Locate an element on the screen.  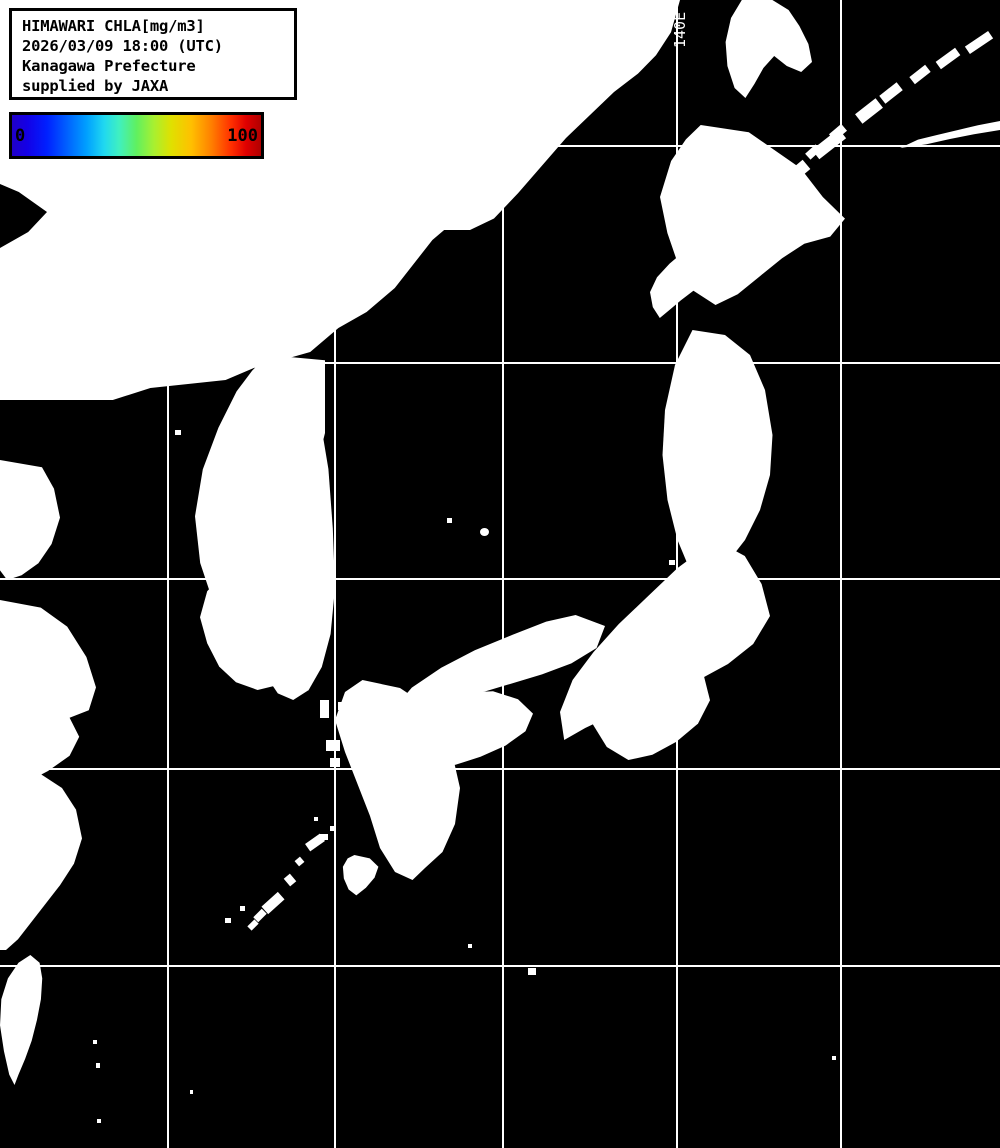
speck-ocean-n is located at coordinates (650, 620).